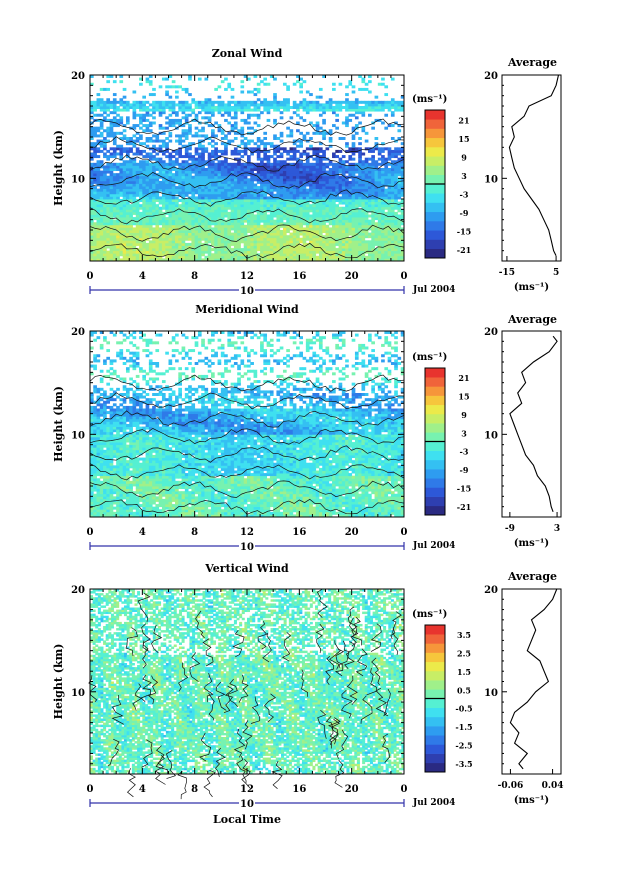 This screenshot has height=873, width=619. I want to click on profile-line, so click(534, 165).